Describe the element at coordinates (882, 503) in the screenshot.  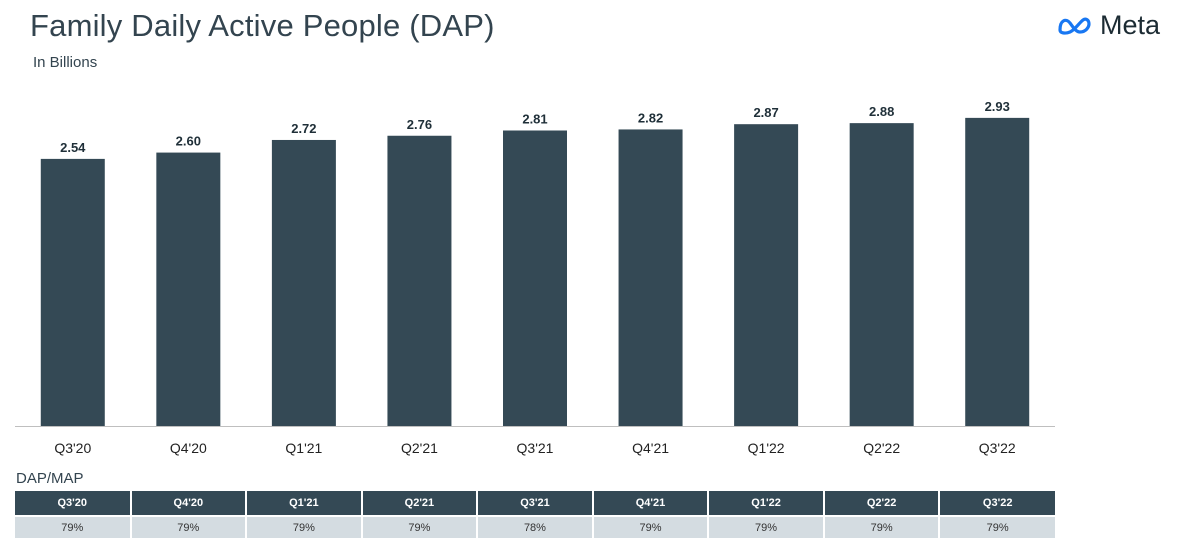
I see `table-header-cell: Q2'22` at that location.